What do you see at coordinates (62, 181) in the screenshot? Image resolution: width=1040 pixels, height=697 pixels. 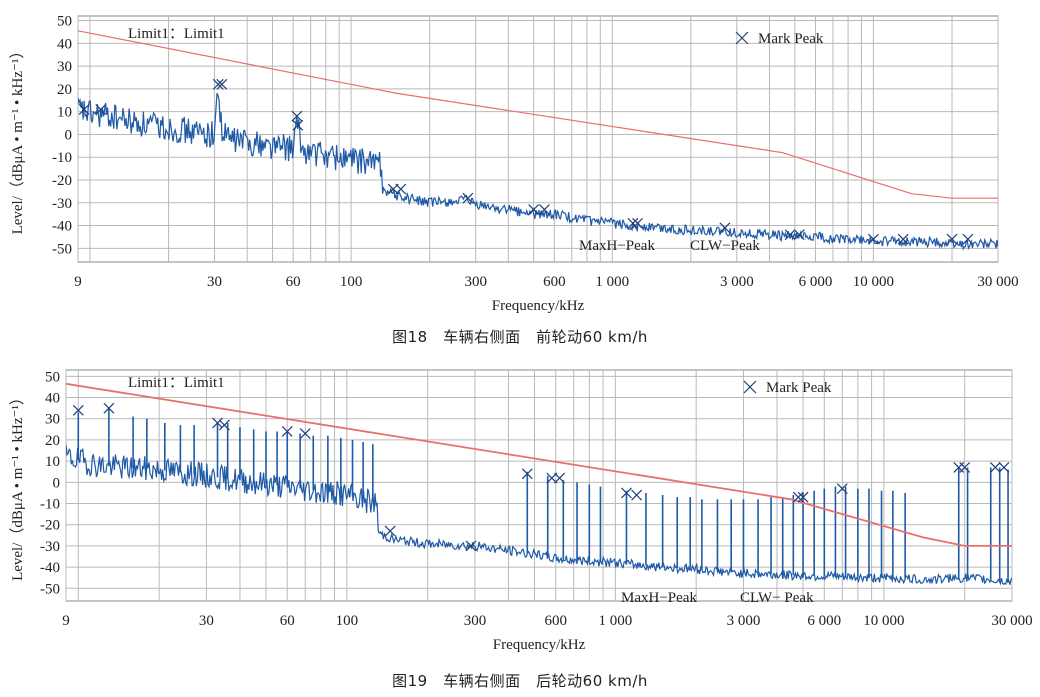 I see `y-tick-label: -20` at bounding box center [62, 181].